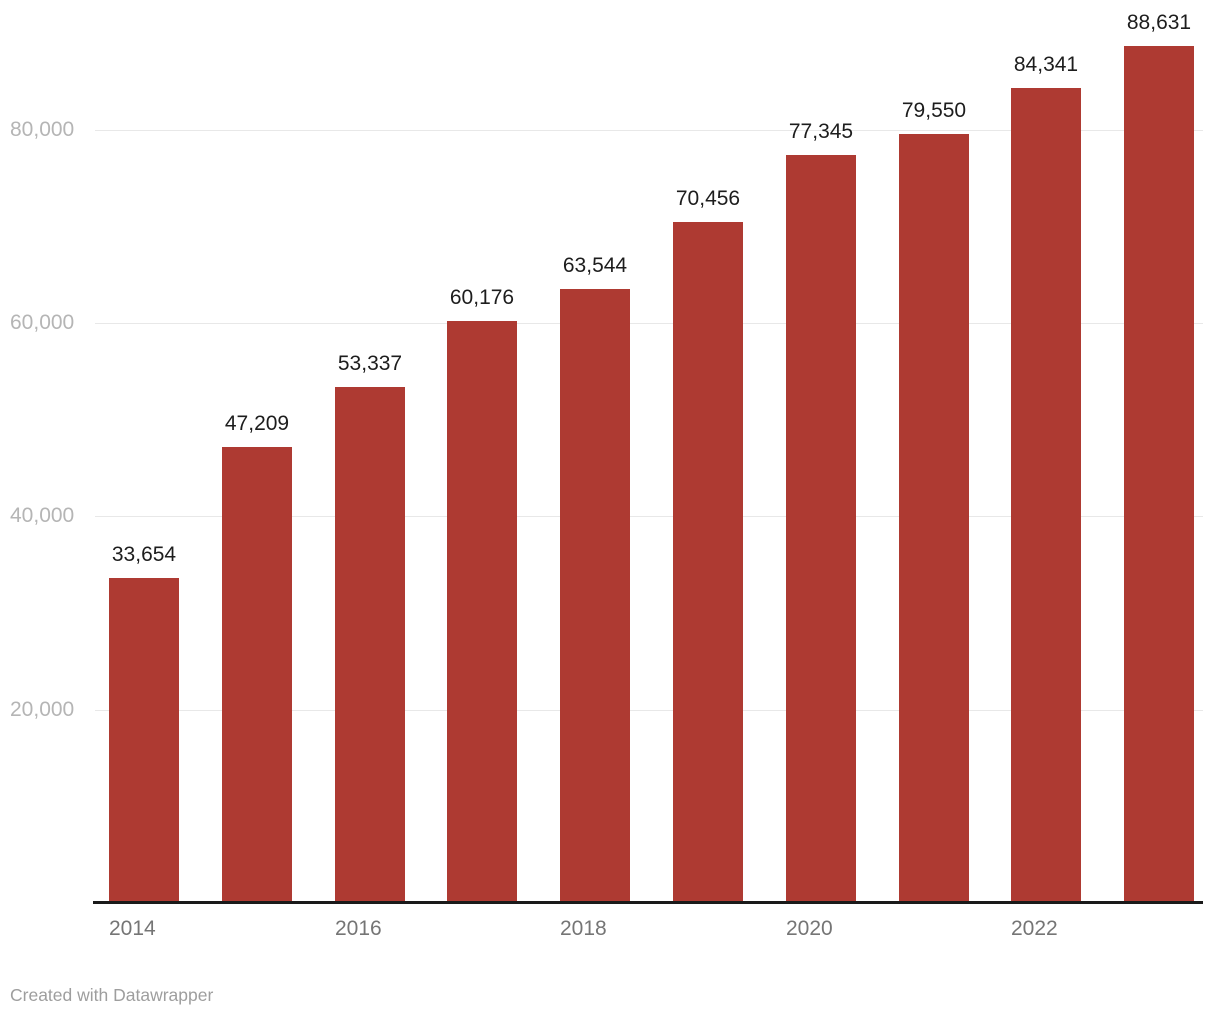 This screenshot has width=1220, height=1020. What do you see at coordinates (648, 902) in the screenshot?
I see `x-axis-line` at bounding box center [648, 902].